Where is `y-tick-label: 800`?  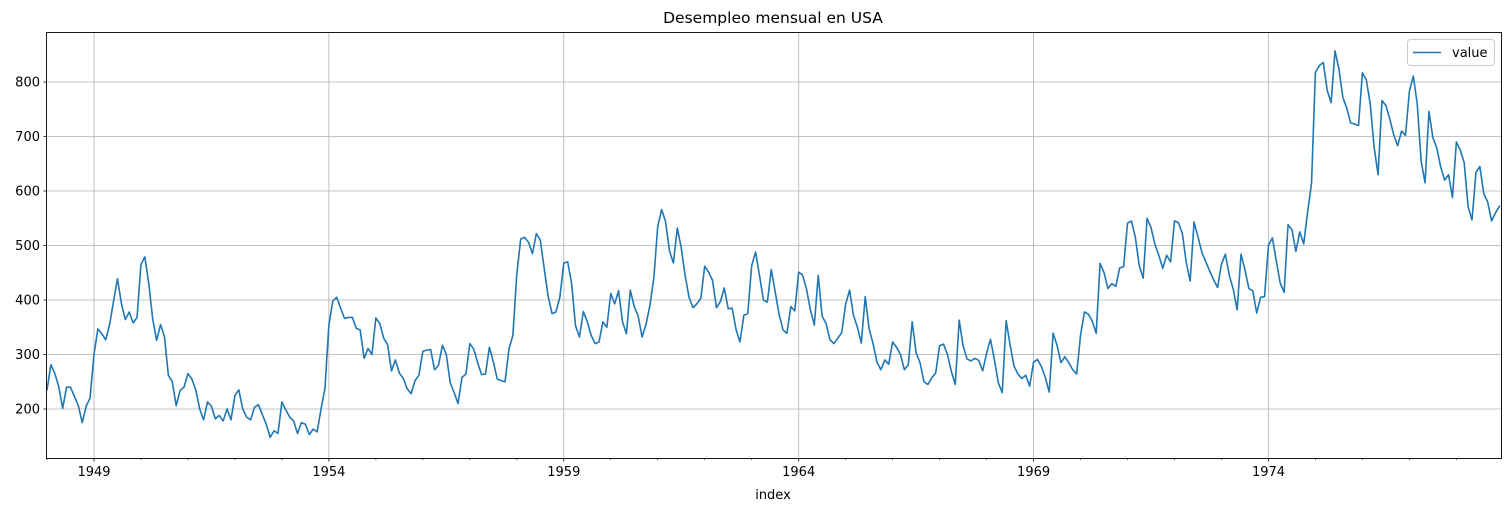 y-tick-label: 800 is located at coordinates (27, 83).